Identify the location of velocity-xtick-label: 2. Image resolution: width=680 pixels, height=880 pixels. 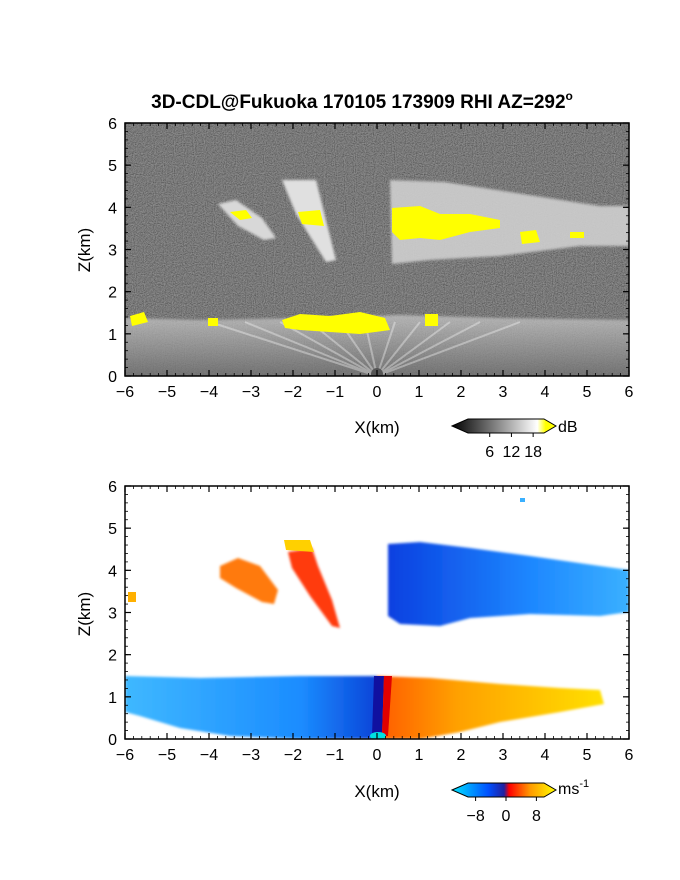
(461, 755).